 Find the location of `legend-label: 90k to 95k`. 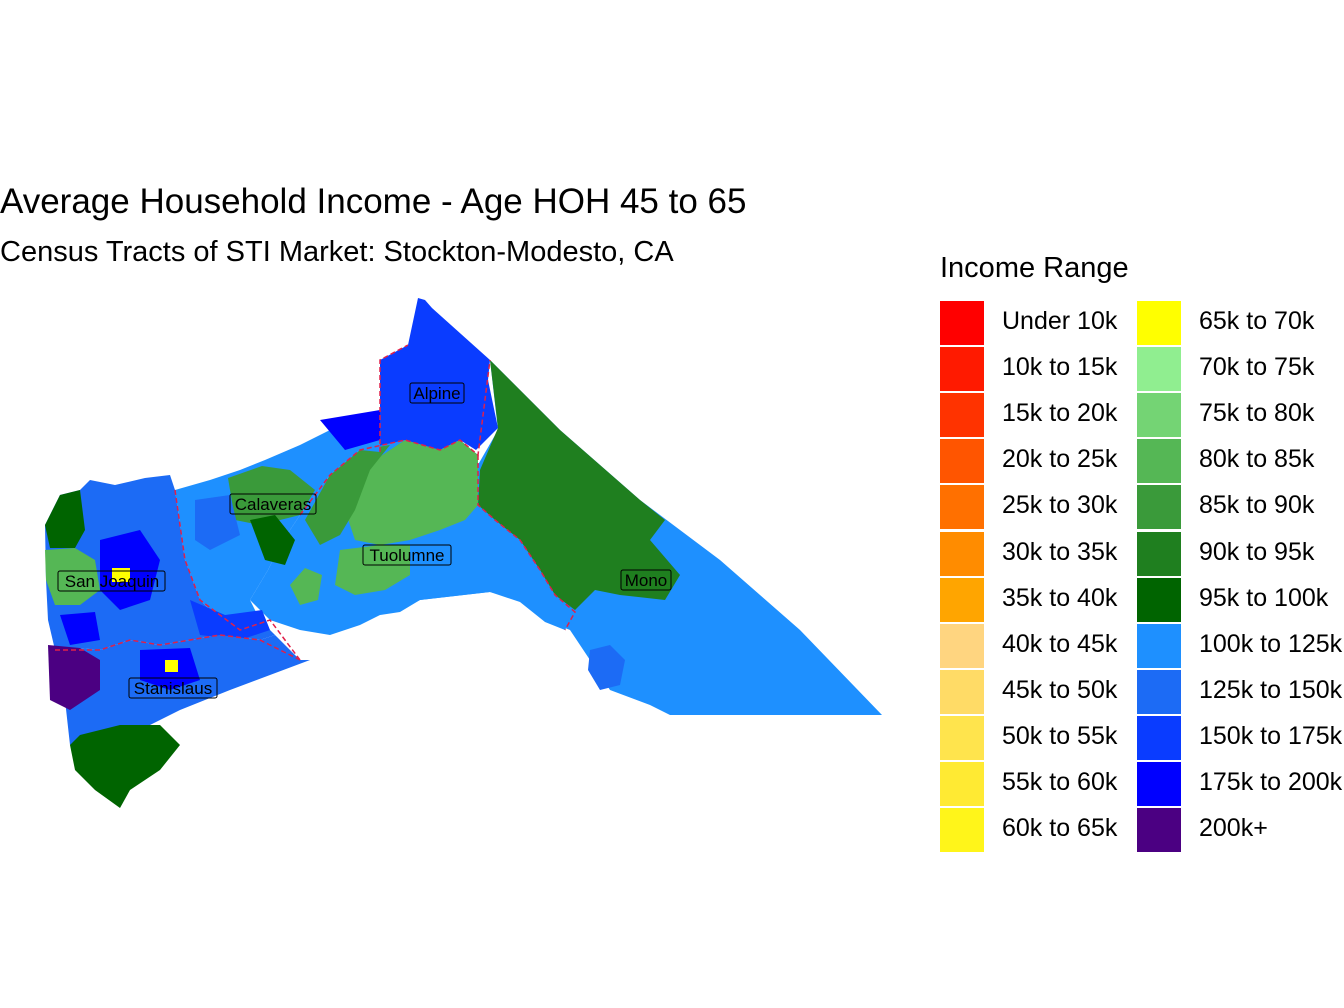

legend-label: 90k to 95k is located at coordinates (1257, 551).